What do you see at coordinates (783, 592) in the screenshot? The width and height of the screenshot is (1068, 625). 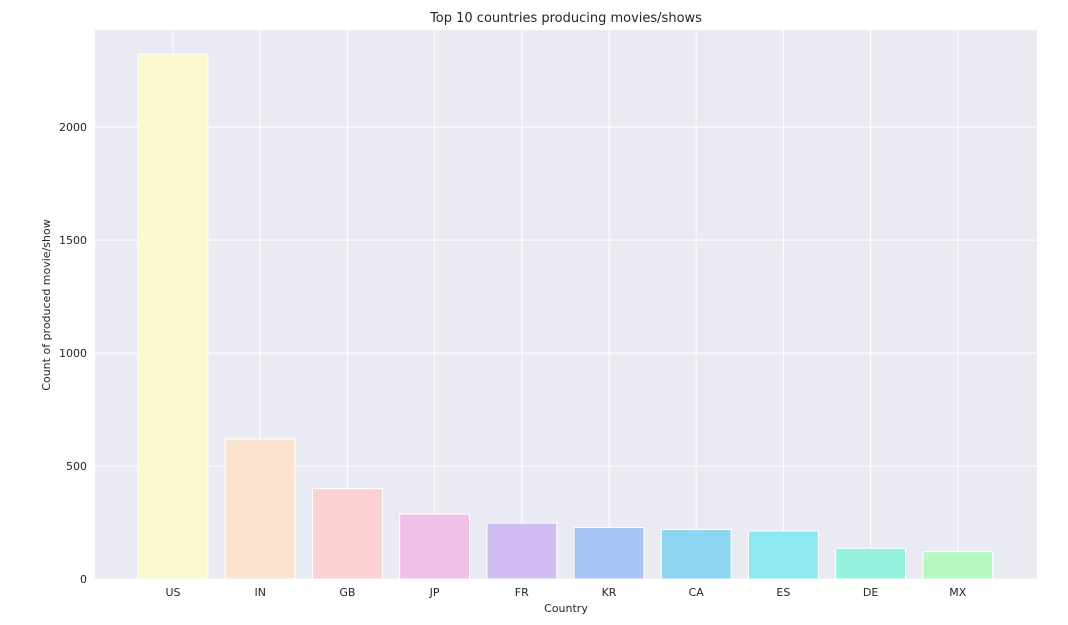 I see `x-tick-label: ES` at bounding box center [783, 592].